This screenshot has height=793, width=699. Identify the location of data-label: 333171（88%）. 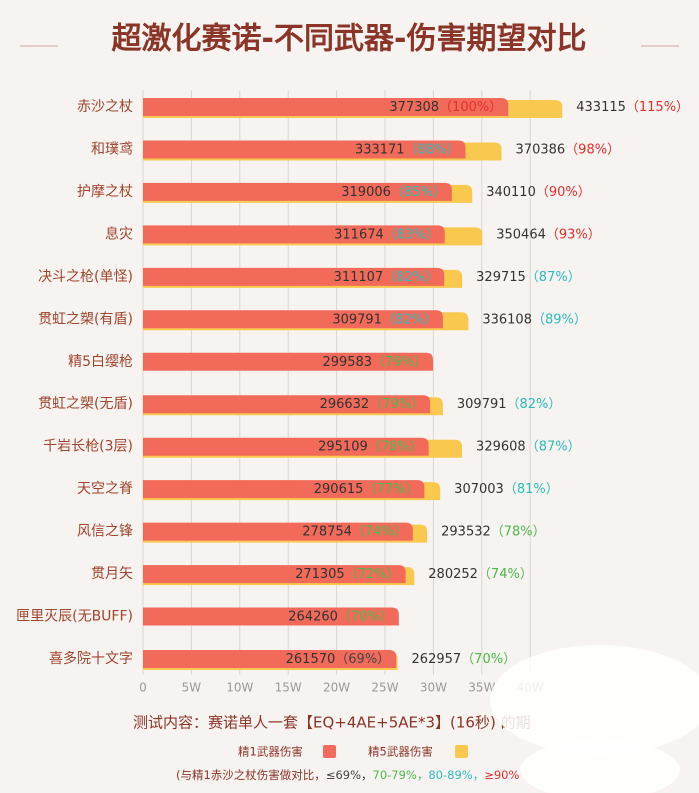
(407, 149).